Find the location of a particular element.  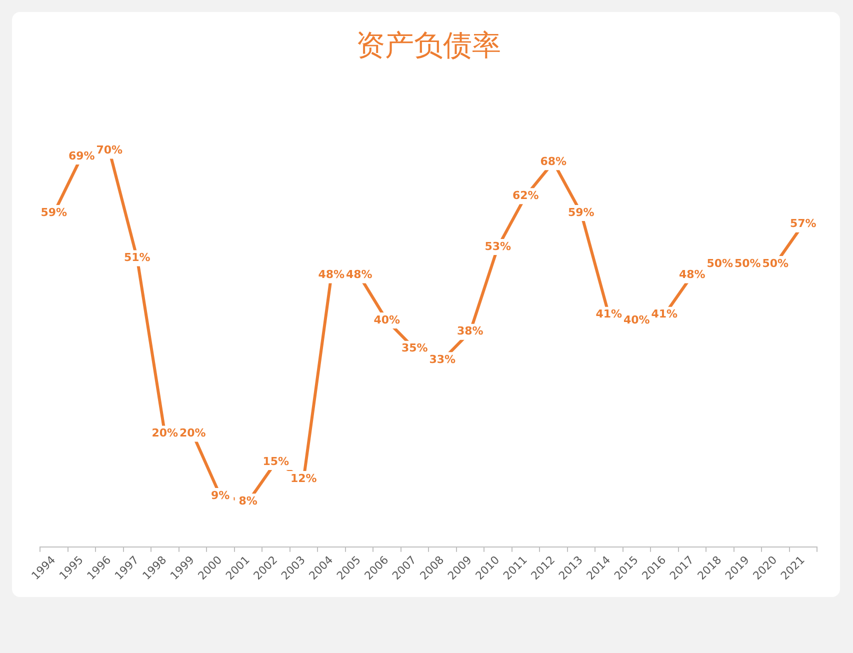

chart-title: 资产负债率 is located at coordinates (428, 45).